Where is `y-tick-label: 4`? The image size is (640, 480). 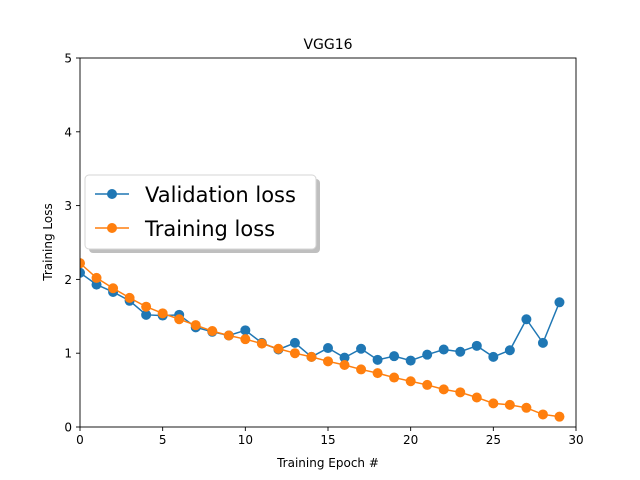 y-tick-label: 4 is located at coordinates (68, 132).